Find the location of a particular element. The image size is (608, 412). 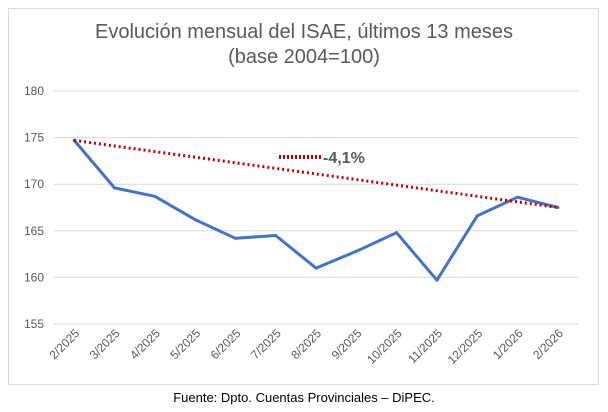

x-tick-label: 7/2025 is located at coordinates (266, 344).